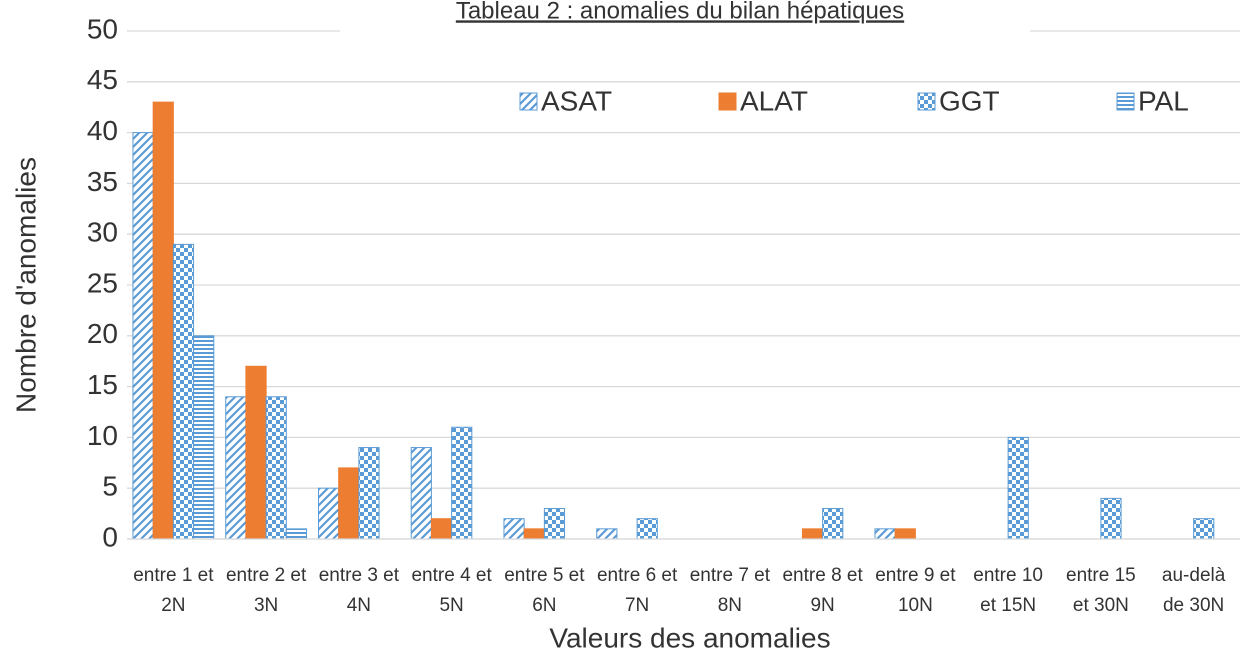 The image size is (1254, 666). What do you see at coordinates (544, 590) in the screenshot?
I see `x-tick-label: entre 5 et 6N` at bounding box center [544, 590].